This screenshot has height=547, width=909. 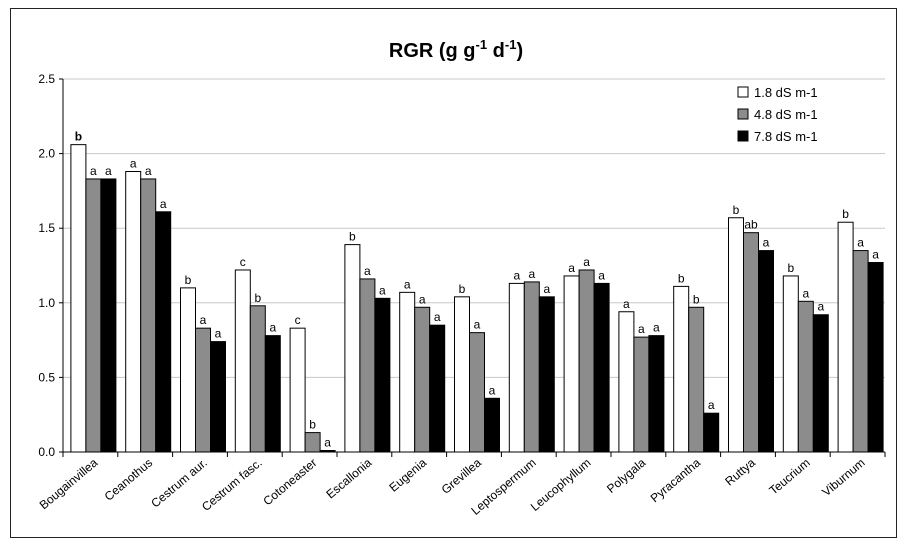 What do you see at coordinates (46, 154) in the screenshot?
I see `y-tick-label: 2.0` at bounding box center [46, 154].